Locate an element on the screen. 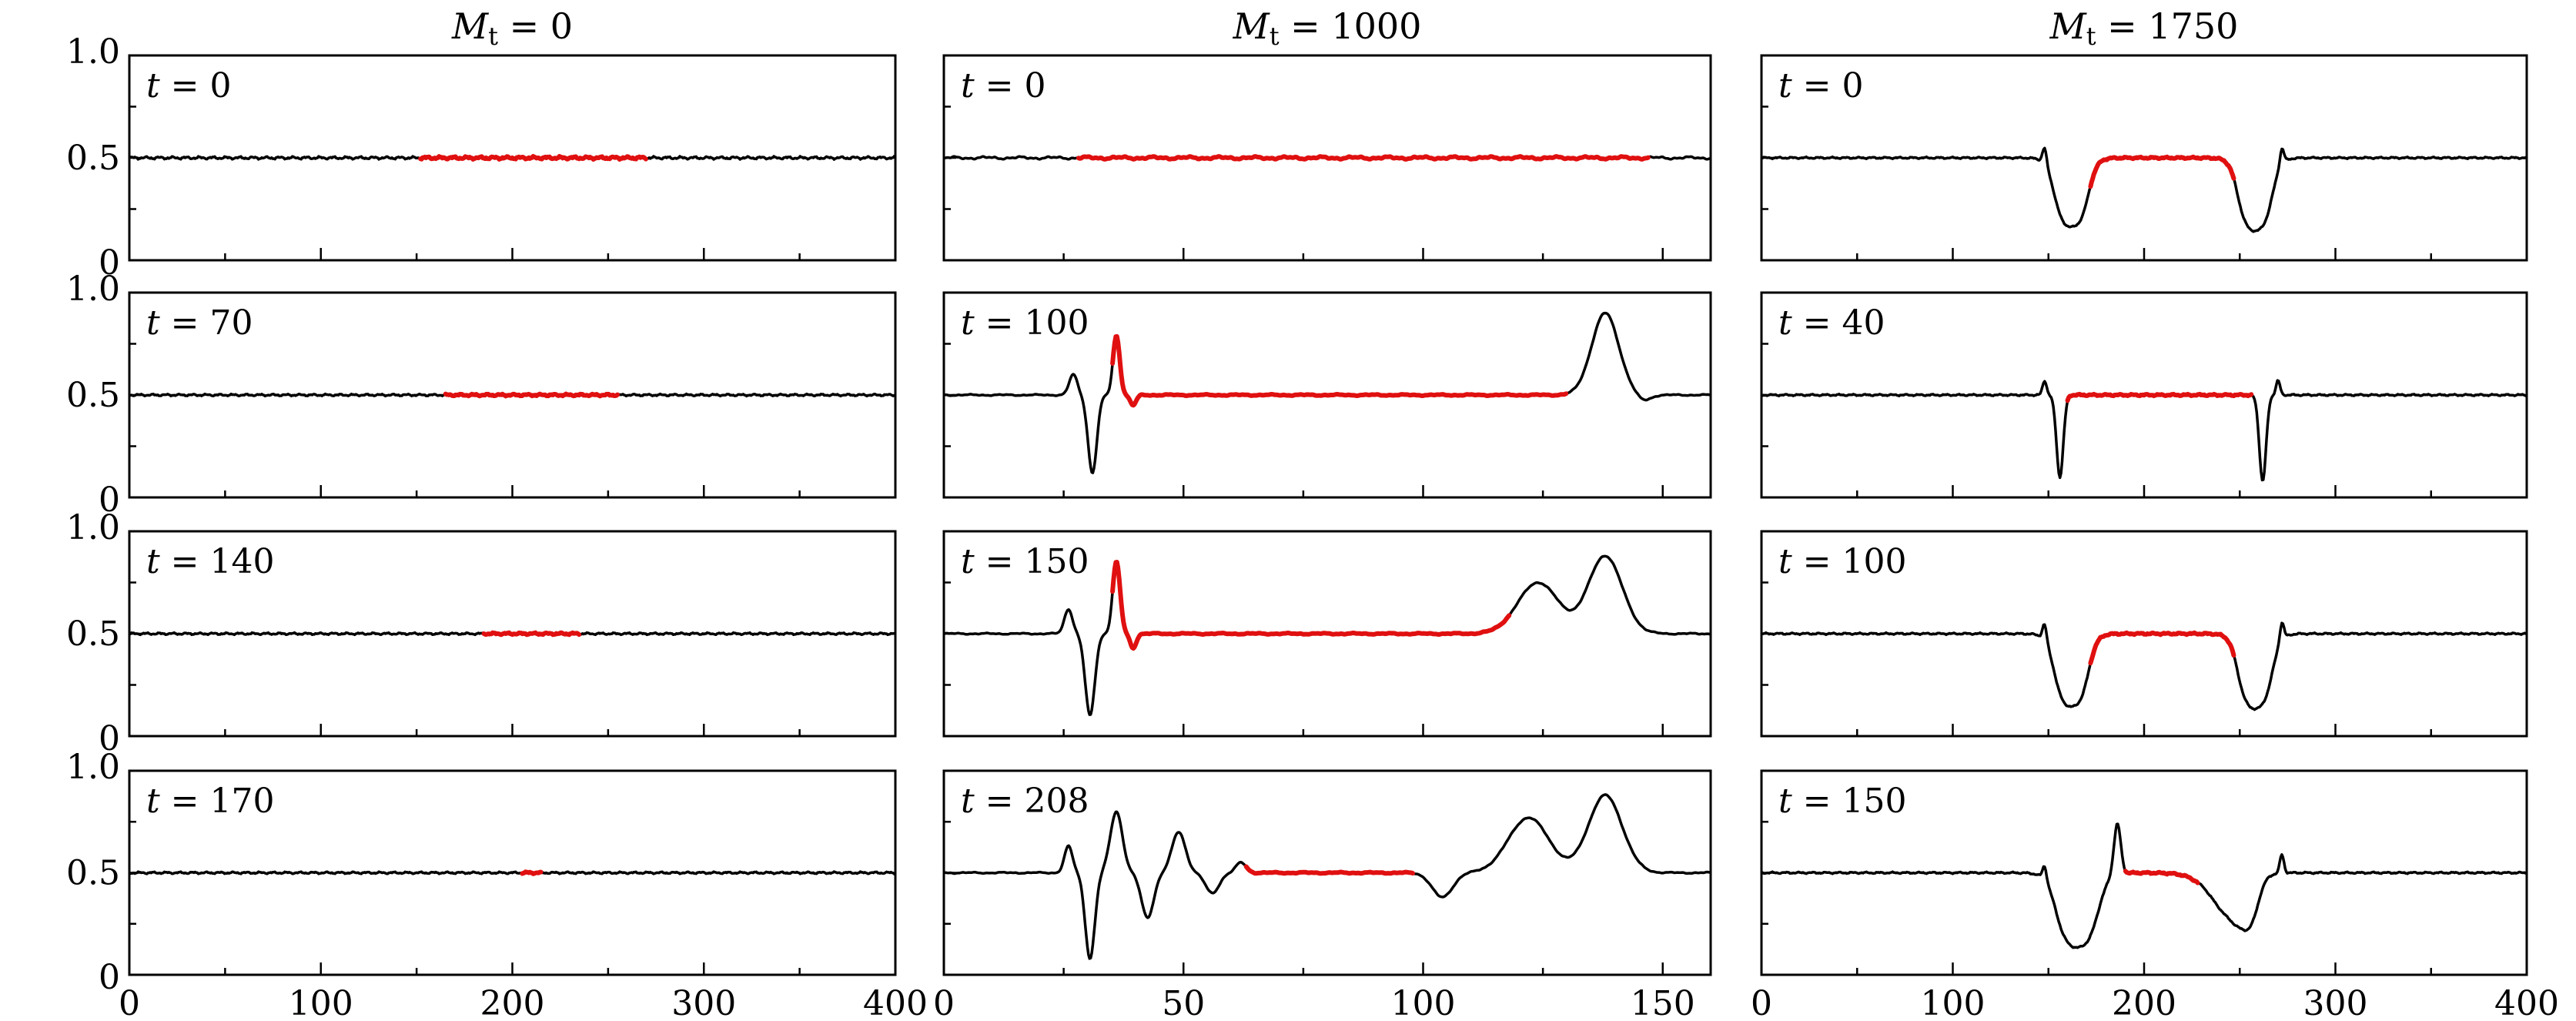 This screenshot has width=2576, height=1021. panel-r1-c1: t = 100 is located at coordinates (1327, 395).